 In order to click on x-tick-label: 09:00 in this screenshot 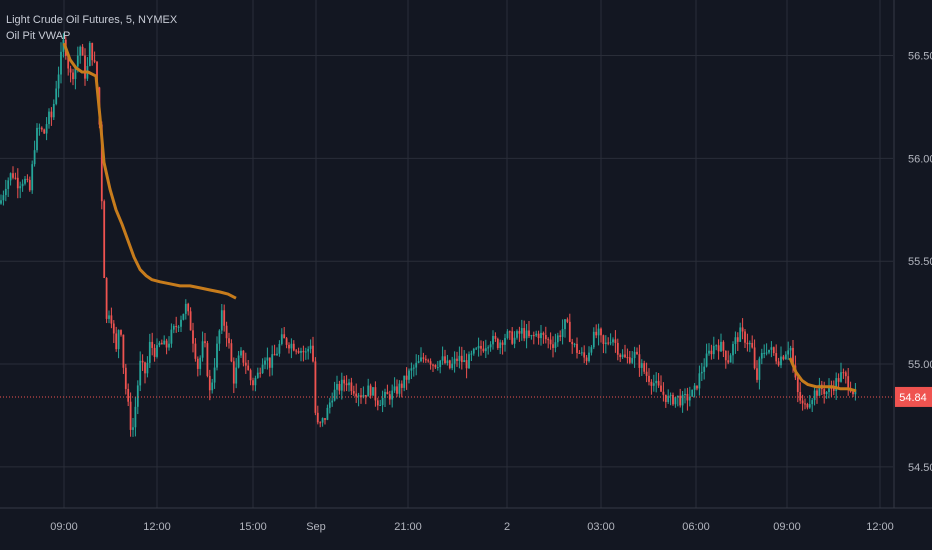, I will do `click(64, 527)`.